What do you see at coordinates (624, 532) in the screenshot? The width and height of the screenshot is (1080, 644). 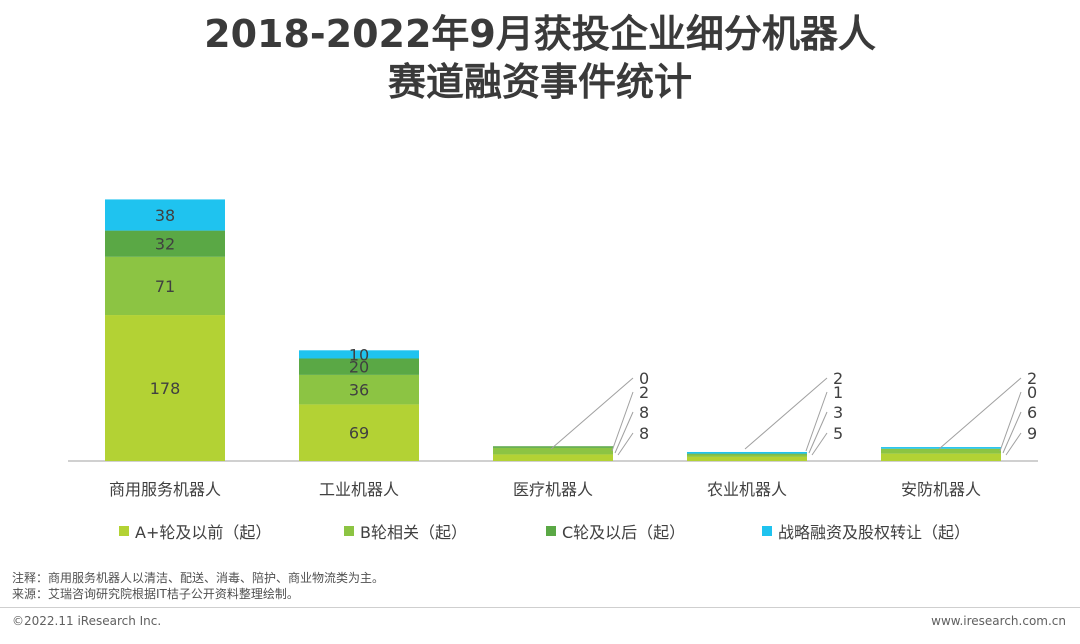 I see `legend-label: C轮及以后（起）` at bounding box center [624, 532].